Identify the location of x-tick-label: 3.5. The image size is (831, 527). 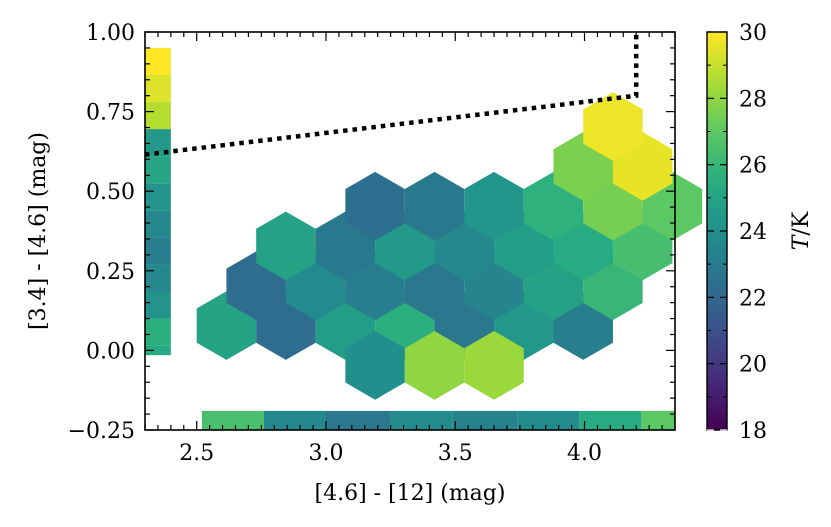
(455, 453).